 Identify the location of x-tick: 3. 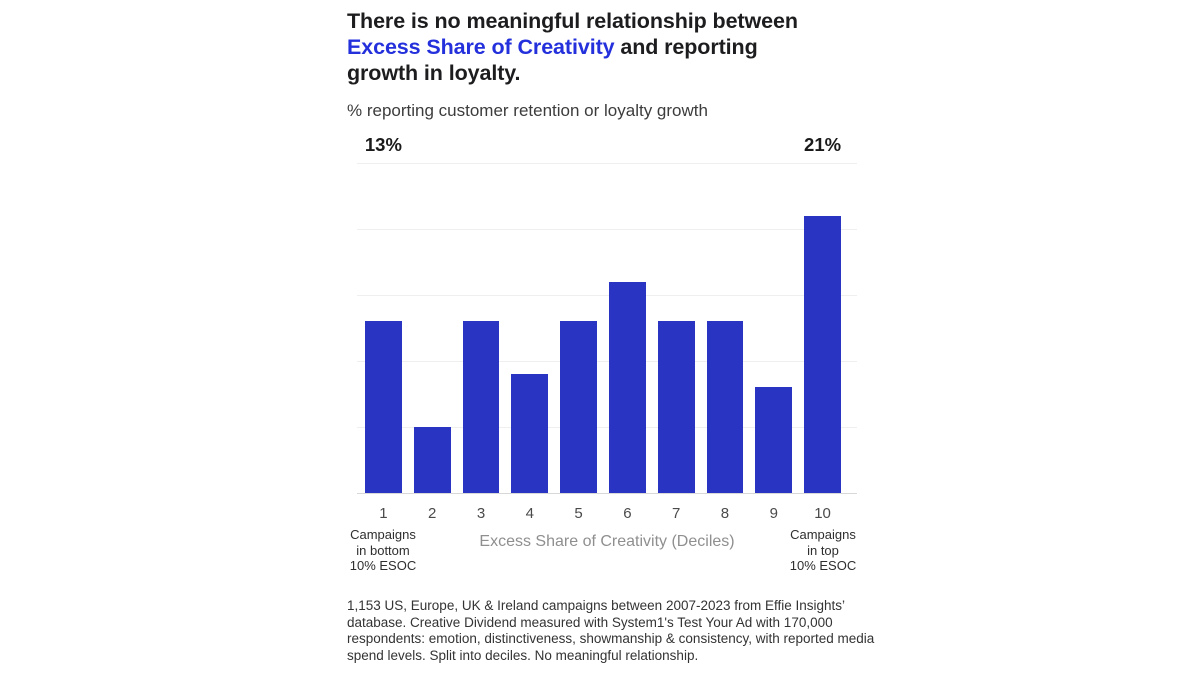
(481, 513).